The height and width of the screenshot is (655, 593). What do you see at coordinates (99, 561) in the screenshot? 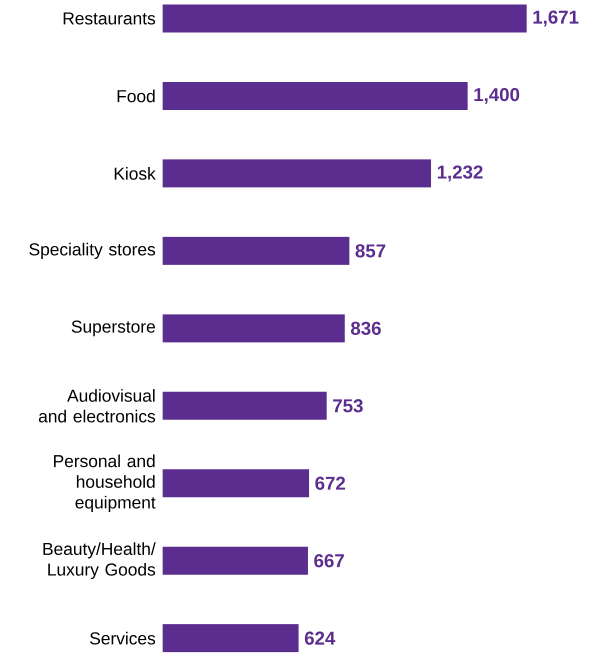
I see `y-tick-label: Beauty/Health/ Luxury Goods` at bounding box center [99, 561].